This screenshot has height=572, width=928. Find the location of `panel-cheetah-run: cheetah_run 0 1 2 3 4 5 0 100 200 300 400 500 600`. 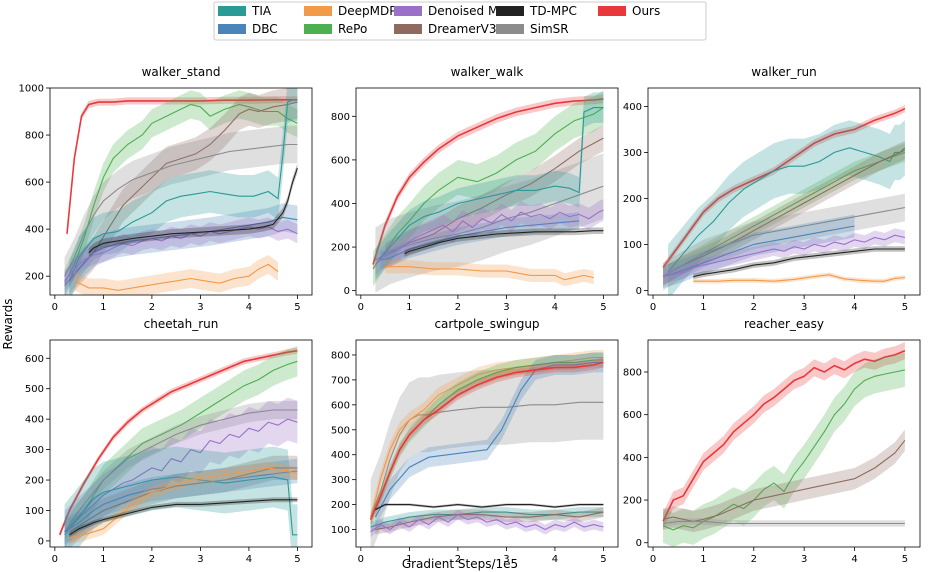

panel-cheetah-run: cheetah_run 0 1 2 3 4 5 0 100 200 300 400 500 600 is located at coordinates (169, 441).